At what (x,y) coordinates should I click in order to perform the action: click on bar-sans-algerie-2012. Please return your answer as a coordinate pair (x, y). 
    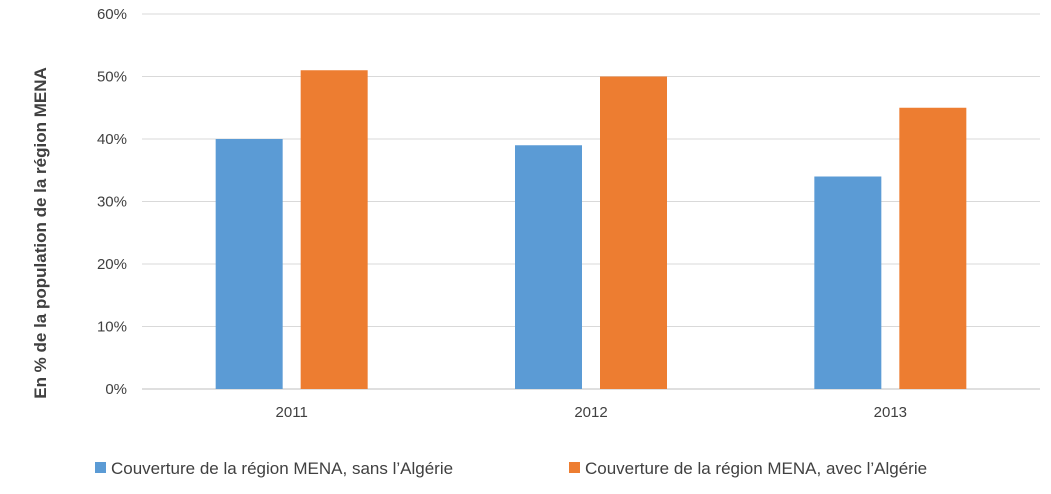
    Looking at the image, I should click on (548, 267).